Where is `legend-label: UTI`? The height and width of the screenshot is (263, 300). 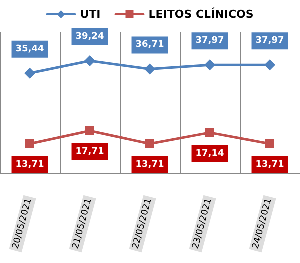
legend-label: UTI is located at coordinates (90, 14).